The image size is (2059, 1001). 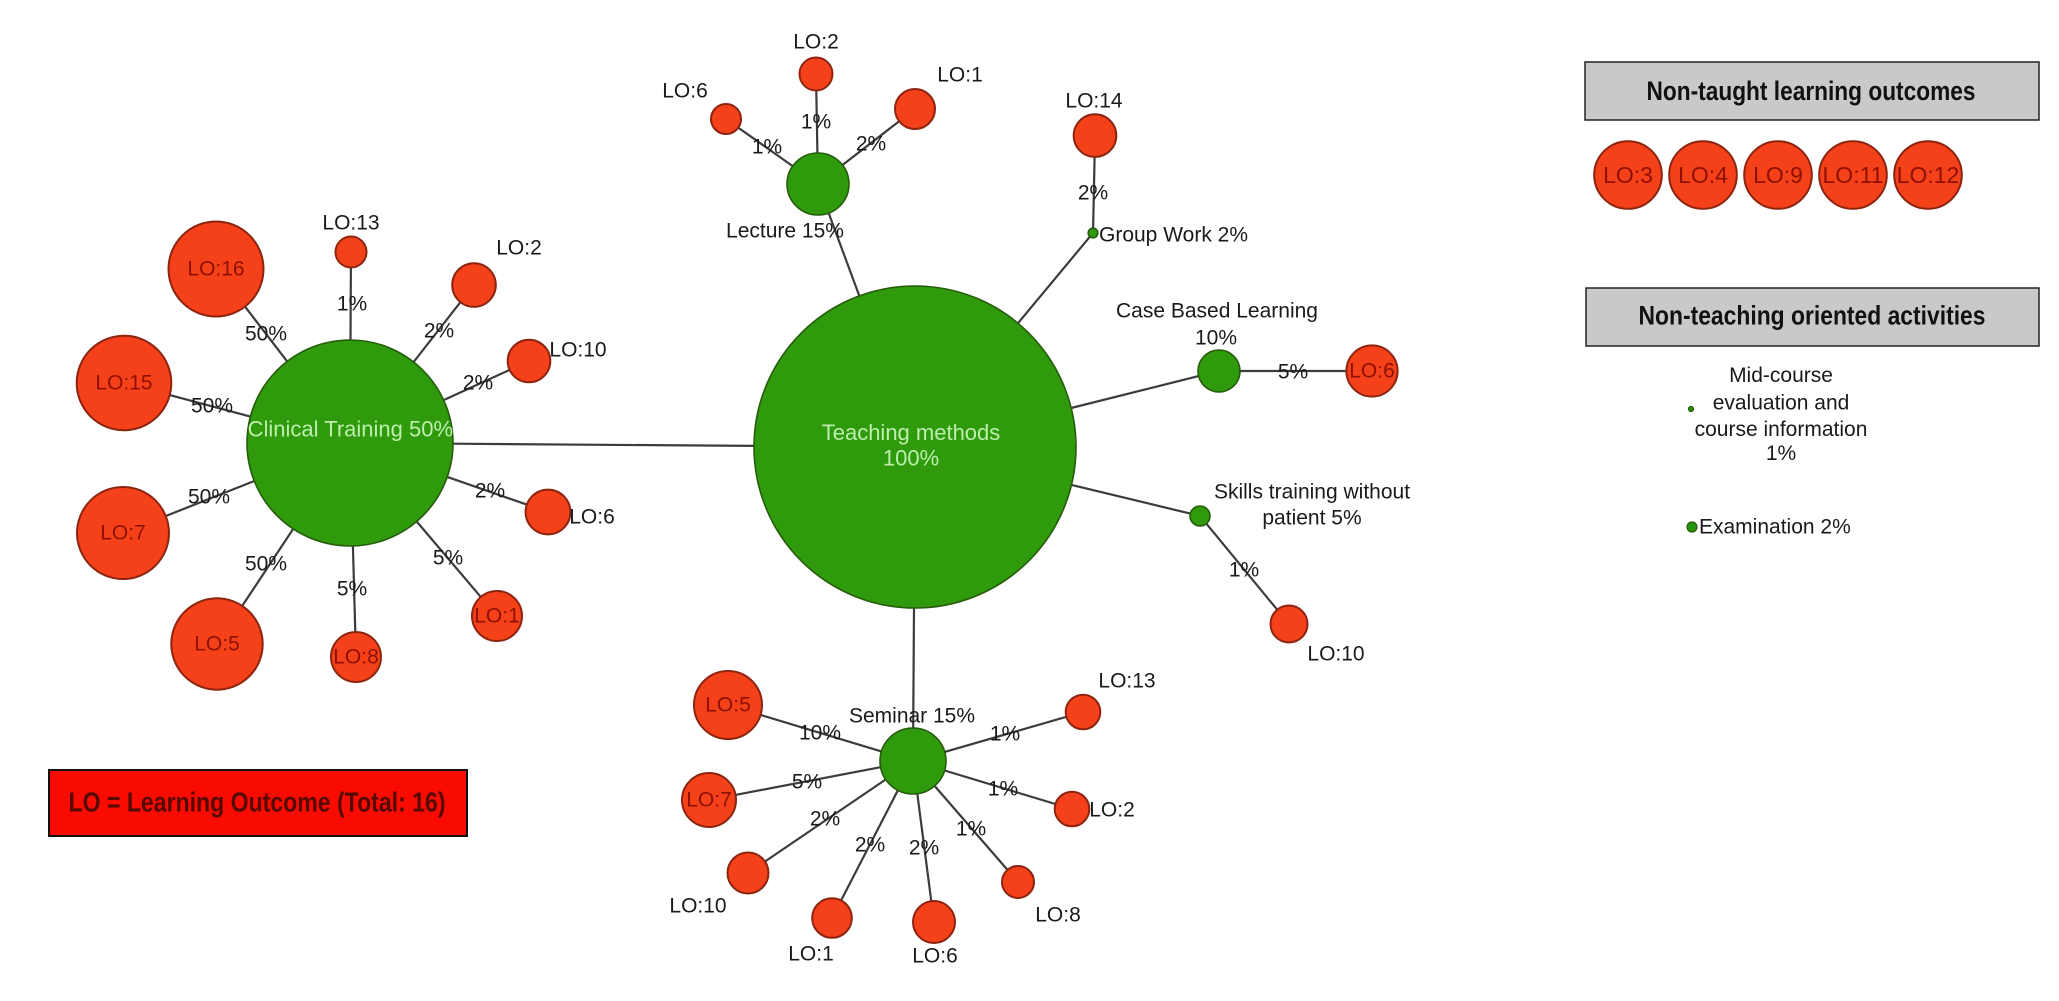 What do you see at coordinates (1812, 316) in the screenshot?
I see `svg-text:Non-teaching oriented activiti: Non-teaching oriented activities` at bounding box center [1812, 316].